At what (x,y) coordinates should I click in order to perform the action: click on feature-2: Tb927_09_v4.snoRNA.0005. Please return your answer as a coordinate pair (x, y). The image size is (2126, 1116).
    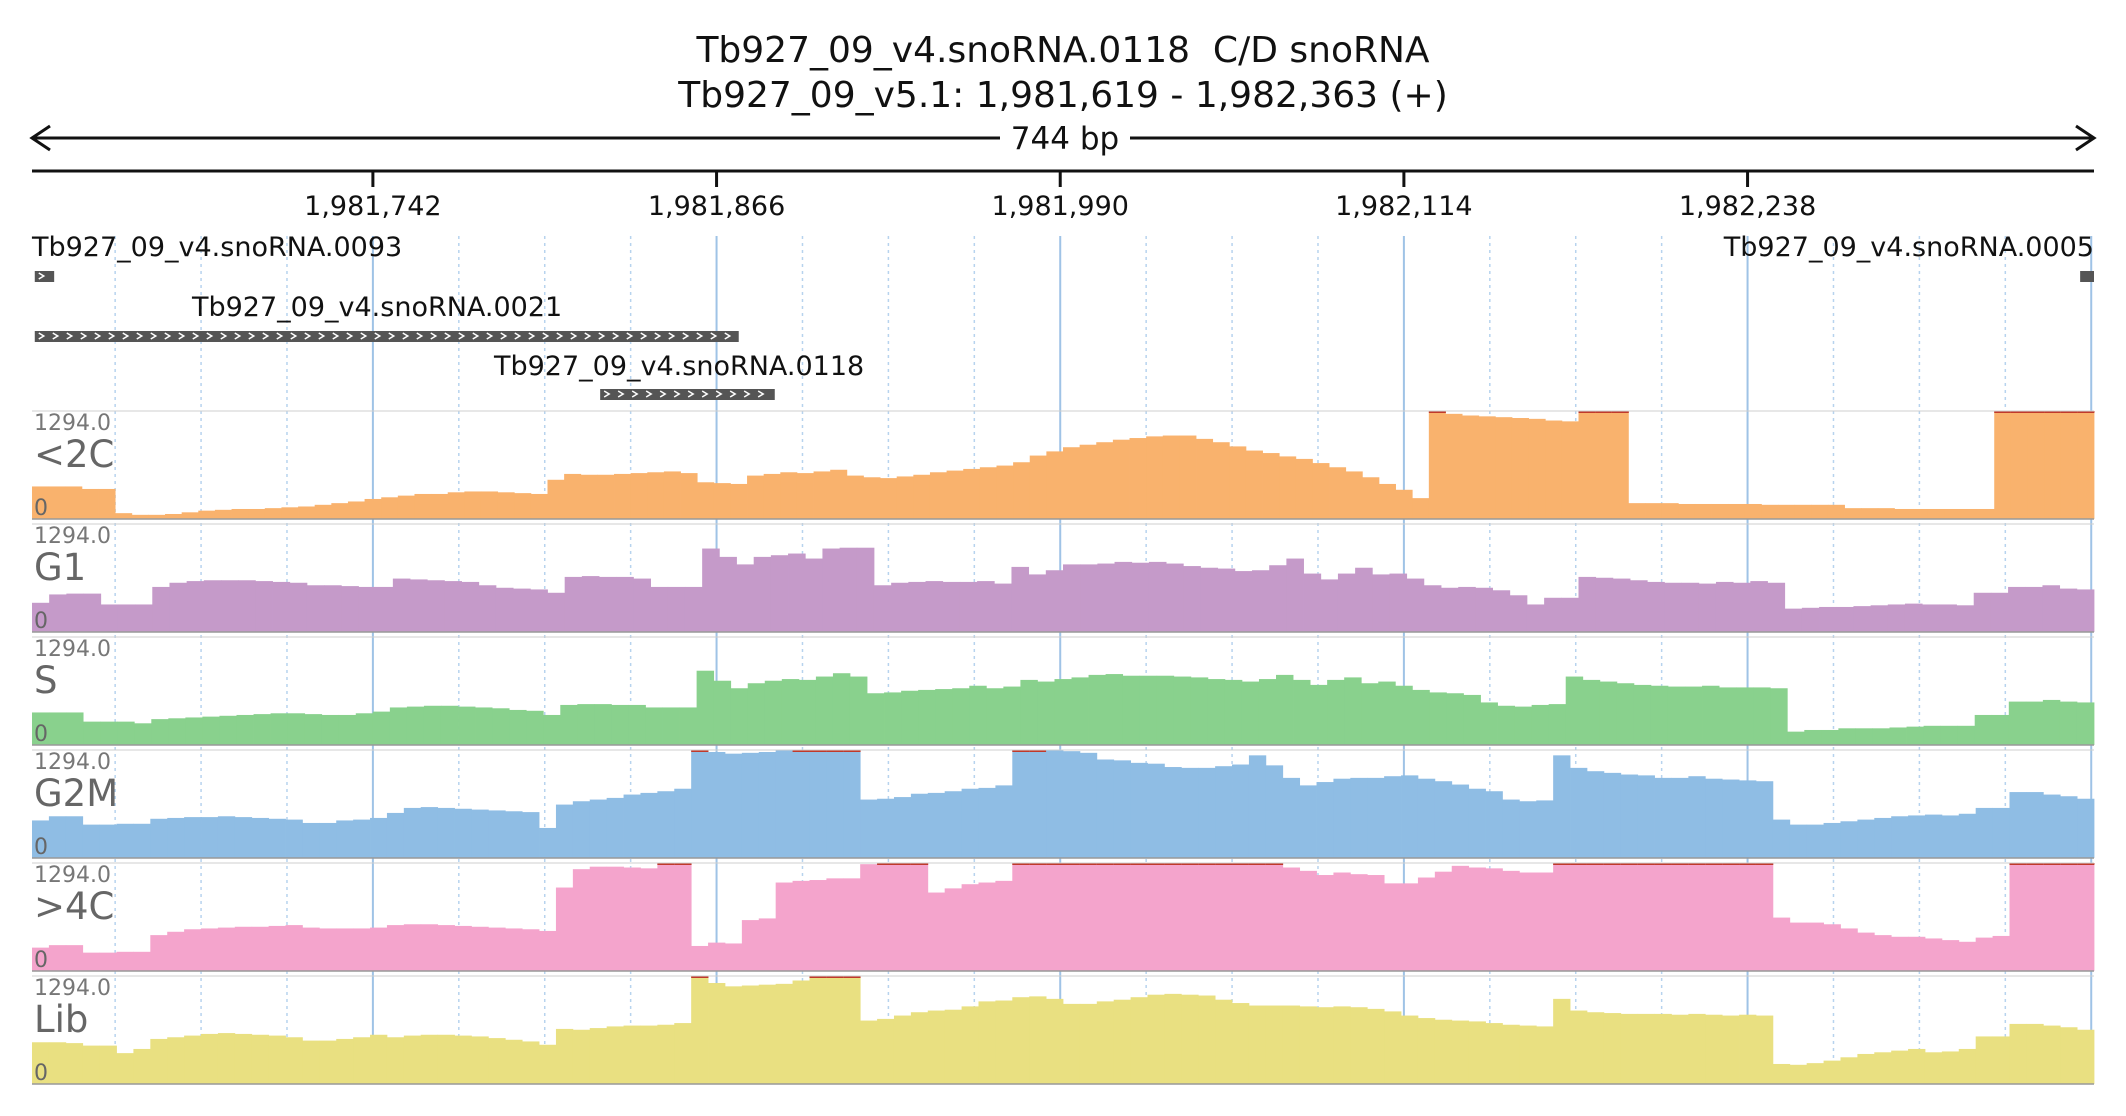
    Looking at the image, I should click on (1908, 257).